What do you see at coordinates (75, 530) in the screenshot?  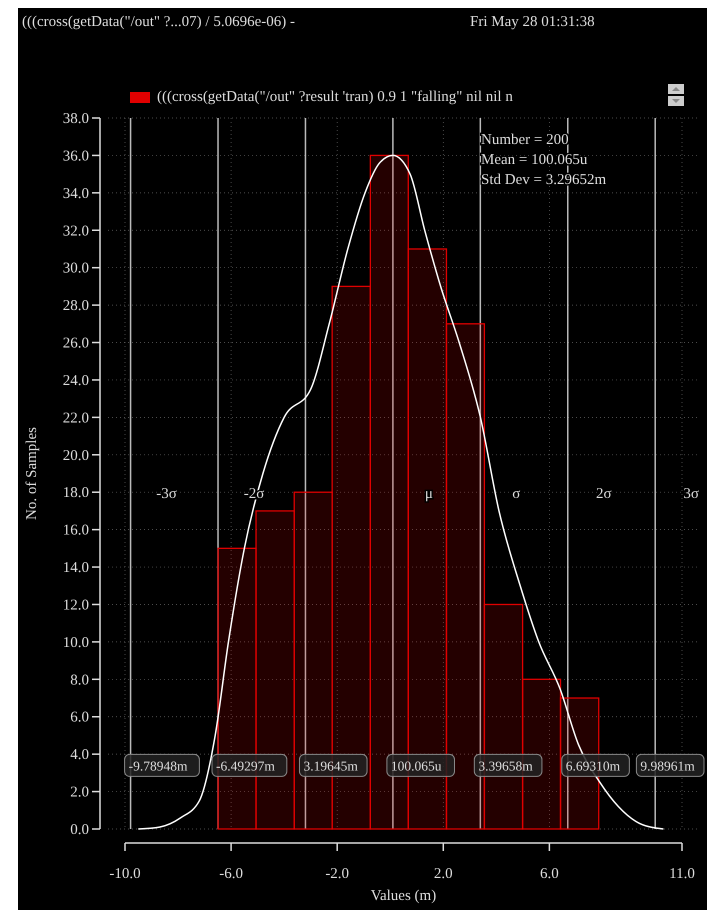 I see `y-tick-label: 16.0` at bounding box center [75, 530].